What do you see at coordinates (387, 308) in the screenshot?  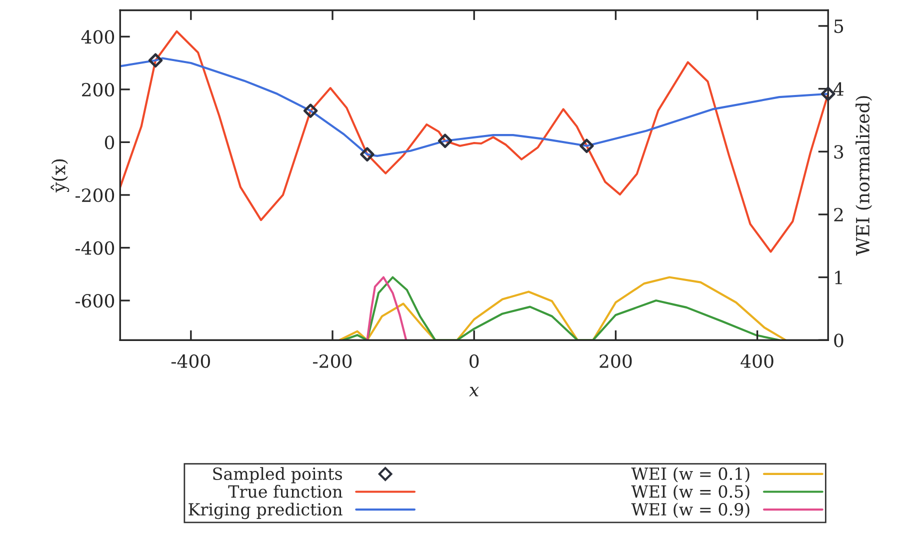 I see `line-series` at bounding box center [387, 308].